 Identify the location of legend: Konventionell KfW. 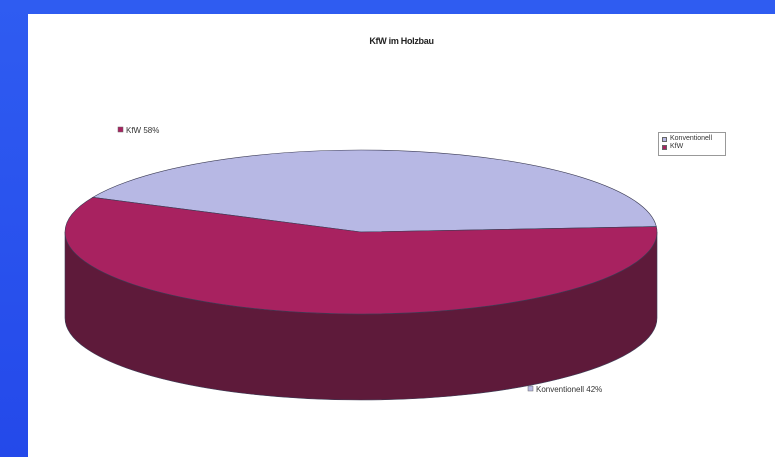
(692, 144).